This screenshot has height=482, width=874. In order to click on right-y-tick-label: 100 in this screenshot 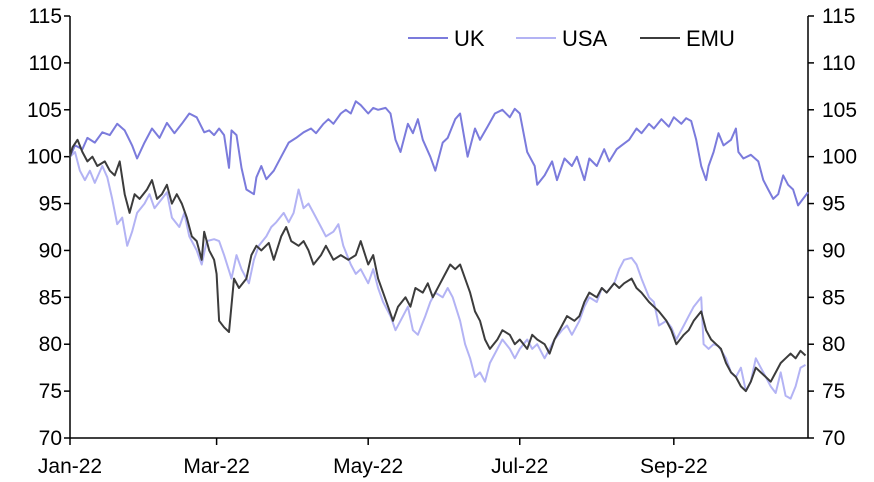, I will do `click(839, 157)`.